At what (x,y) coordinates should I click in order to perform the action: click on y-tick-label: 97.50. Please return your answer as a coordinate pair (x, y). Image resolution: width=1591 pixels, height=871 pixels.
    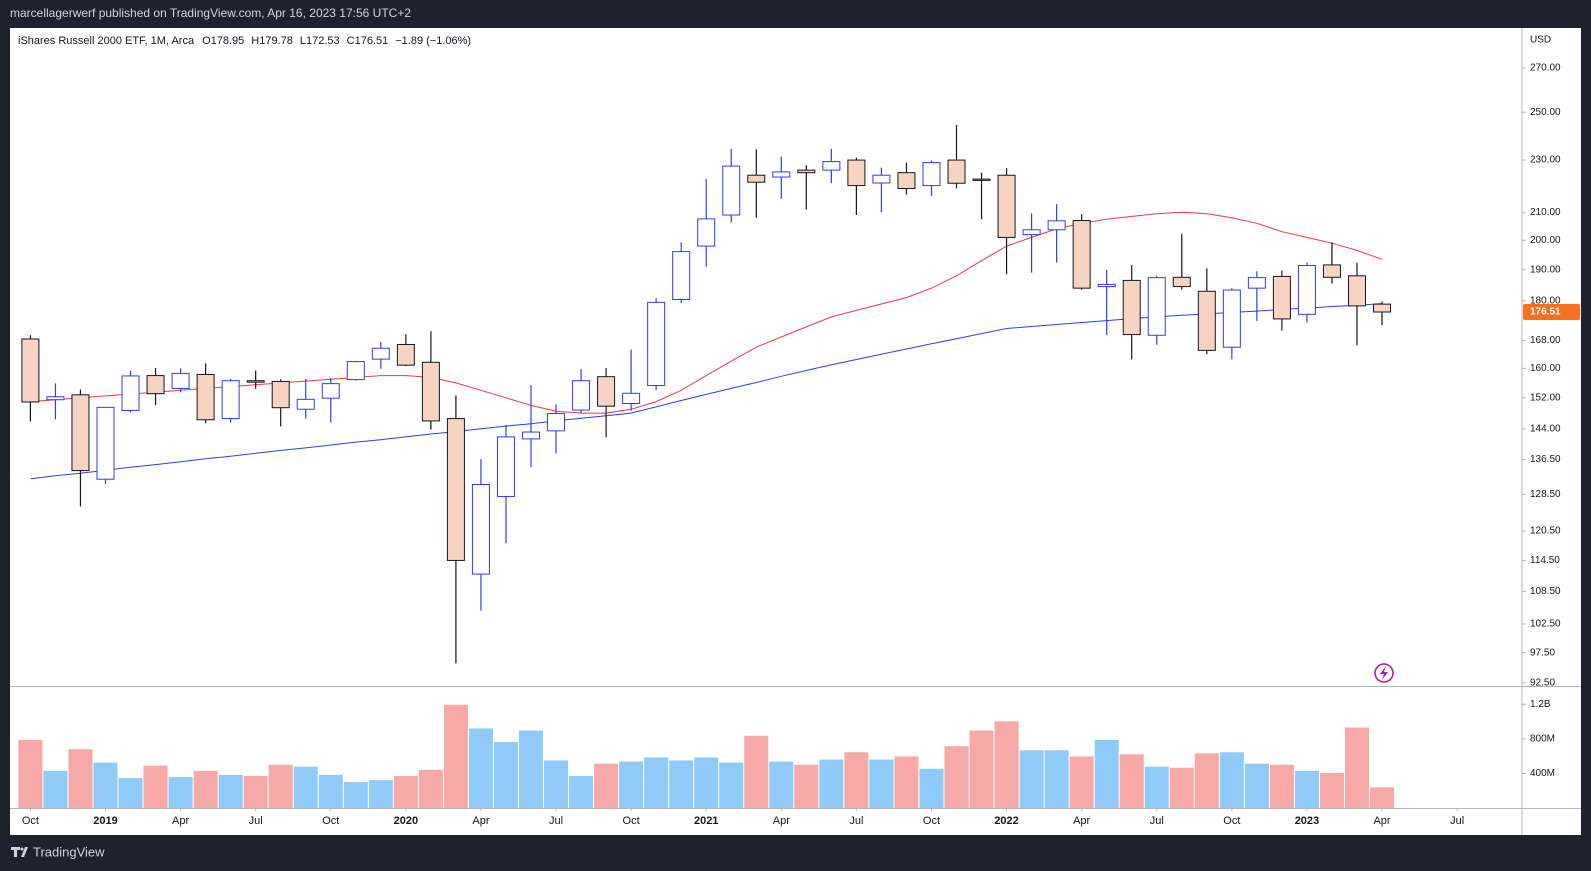
    Looking at the image, I should click on (1542, 652).